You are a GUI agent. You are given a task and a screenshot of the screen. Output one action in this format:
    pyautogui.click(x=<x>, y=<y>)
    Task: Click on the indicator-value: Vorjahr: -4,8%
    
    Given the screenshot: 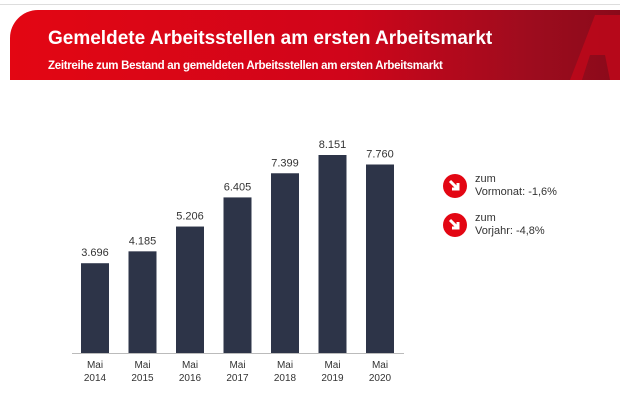 What is the action you would take?
    pyautogui.click(x=510, y=231)
    